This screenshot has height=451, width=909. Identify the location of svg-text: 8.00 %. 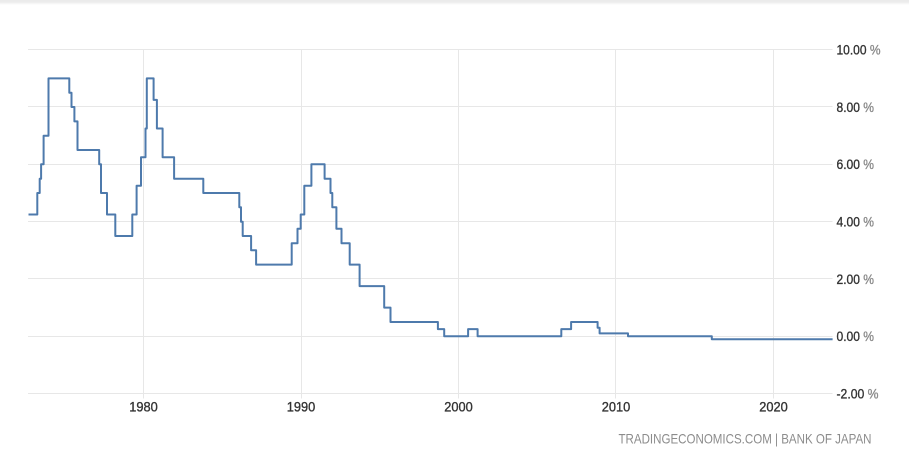
(856, 107).